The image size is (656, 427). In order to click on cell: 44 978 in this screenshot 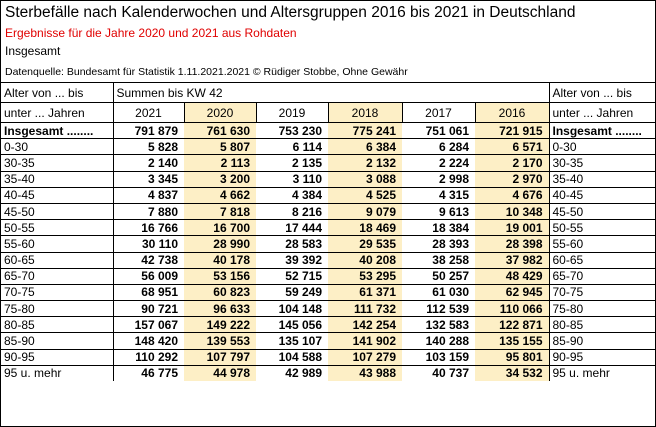, I will do `click(220, 372)`.